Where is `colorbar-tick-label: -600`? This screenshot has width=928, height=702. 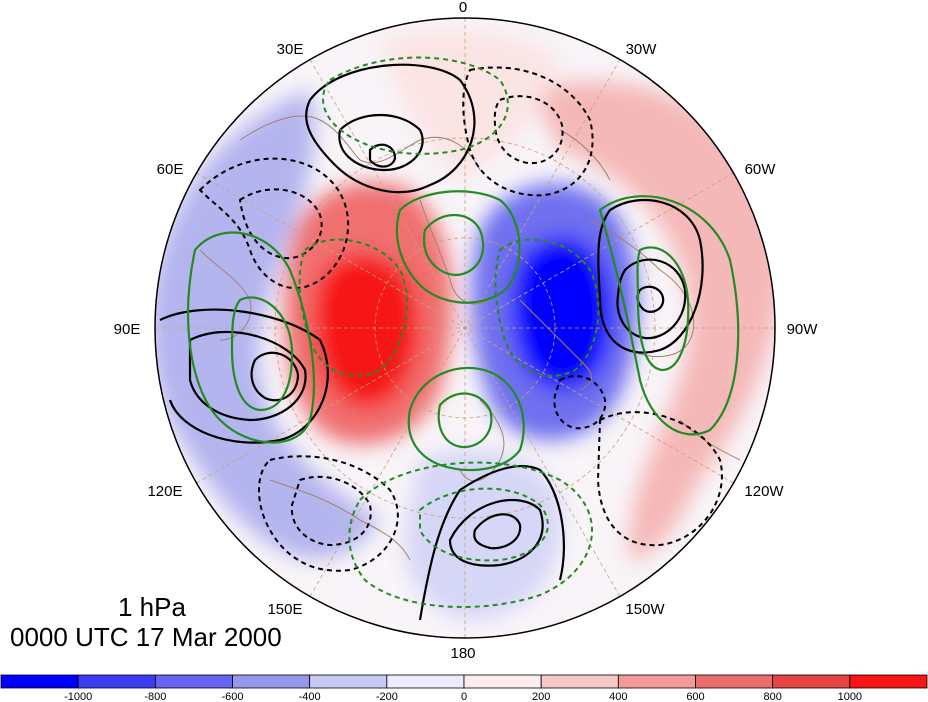 colorbar-tick-label: -600 is located at coordinates (232, 696).